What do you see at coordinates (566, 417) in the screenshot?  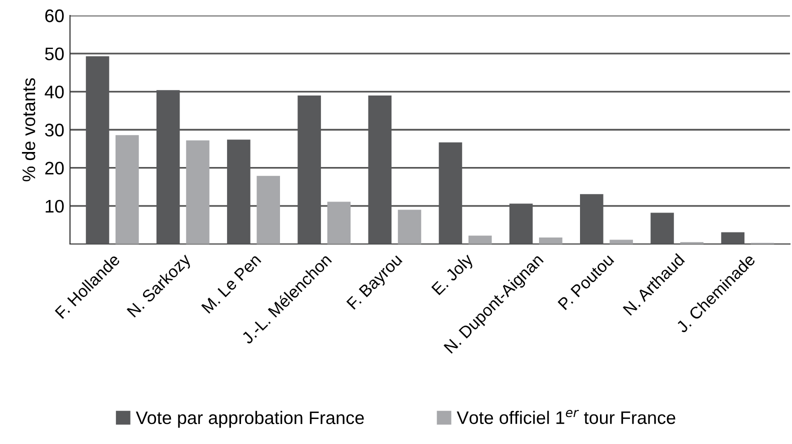 I see `legend-label: Vote officiel 1$^{er}$ tour France` at bounding box center [566, 417].